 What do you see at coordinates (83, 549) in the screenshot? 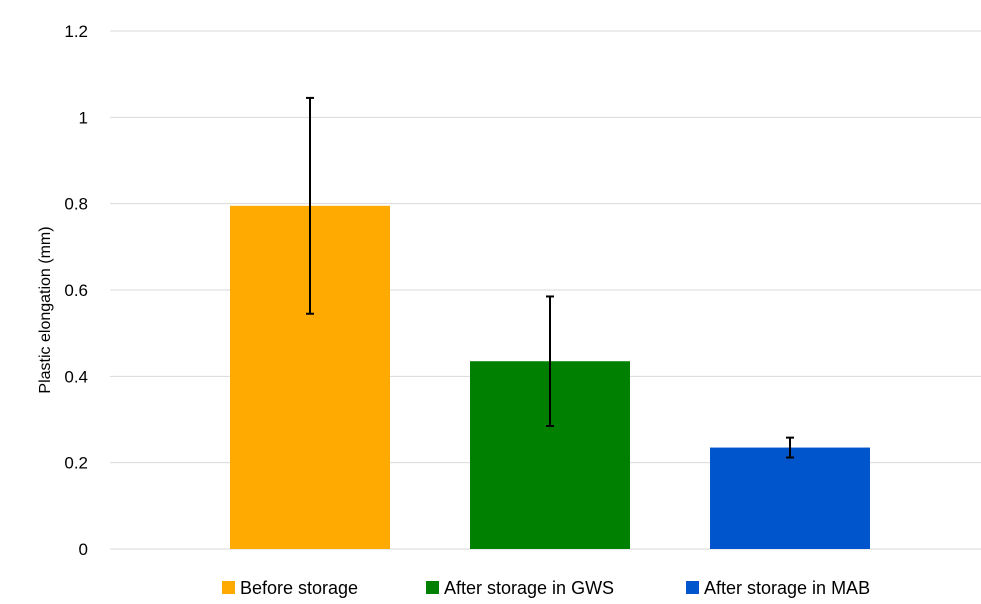
I see `y-tick-label: 0` at bounding box center [83, 549].